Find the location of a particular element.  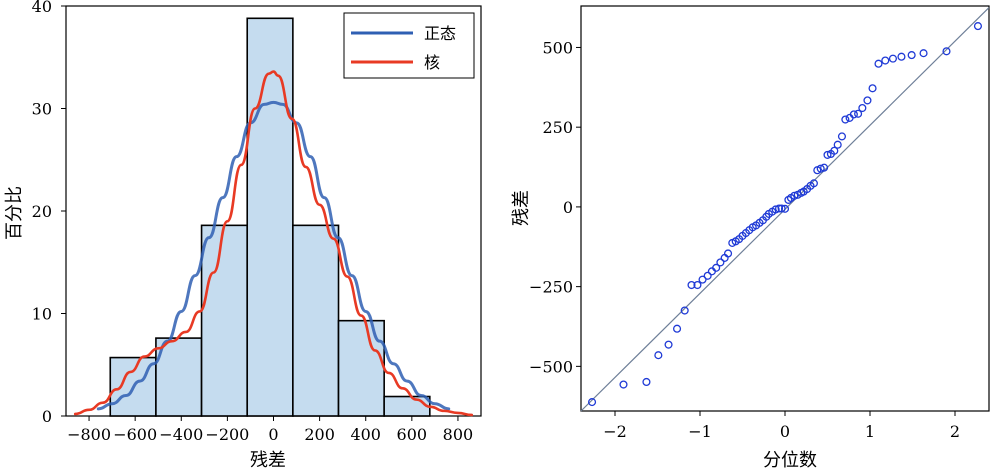

y-tick-label: 10 is located at coordinates (42, 314).